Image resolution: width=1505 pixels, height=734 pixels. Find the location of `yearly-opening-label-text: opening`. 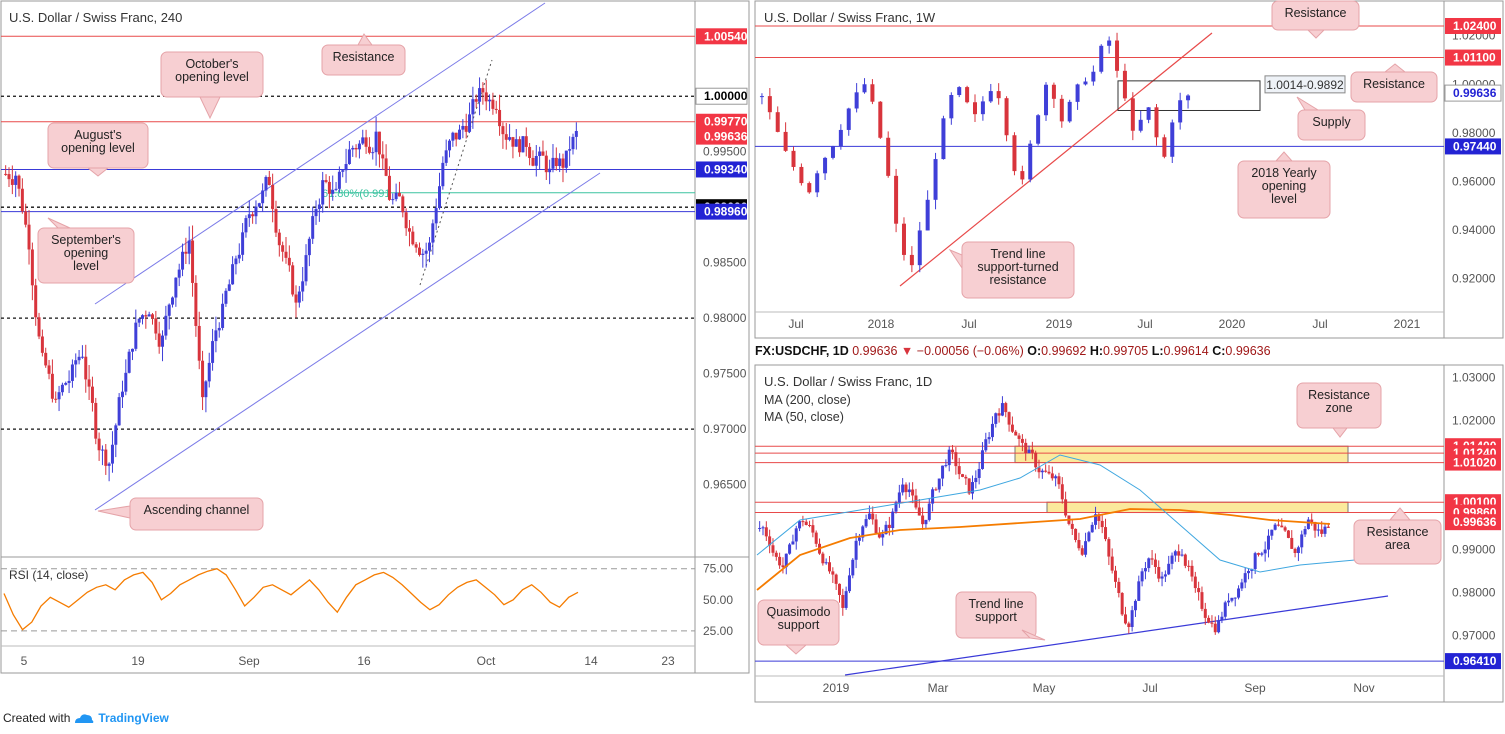

yearly-opening-label-text: opening is located at coordinates (1284, 186).